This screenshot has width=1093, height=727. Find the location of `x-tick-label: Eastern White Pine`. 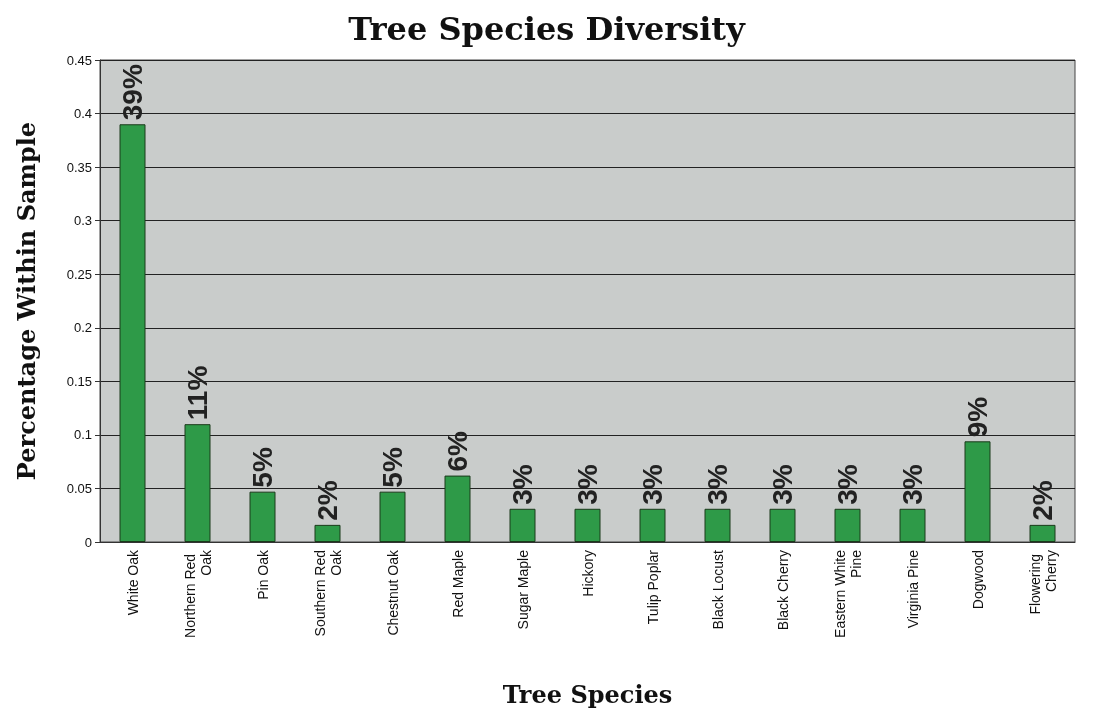

x-tick-label: Eastern White Pine is located at coordinates (847, 593).